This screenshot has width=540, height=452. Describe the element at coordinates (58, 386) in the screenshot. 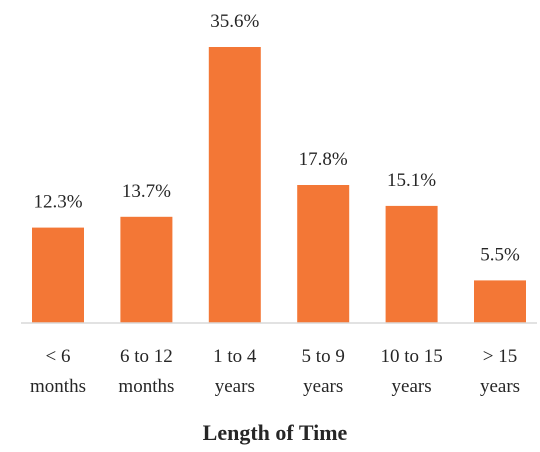

I see `tick-label-0-line-1: months` at that location.